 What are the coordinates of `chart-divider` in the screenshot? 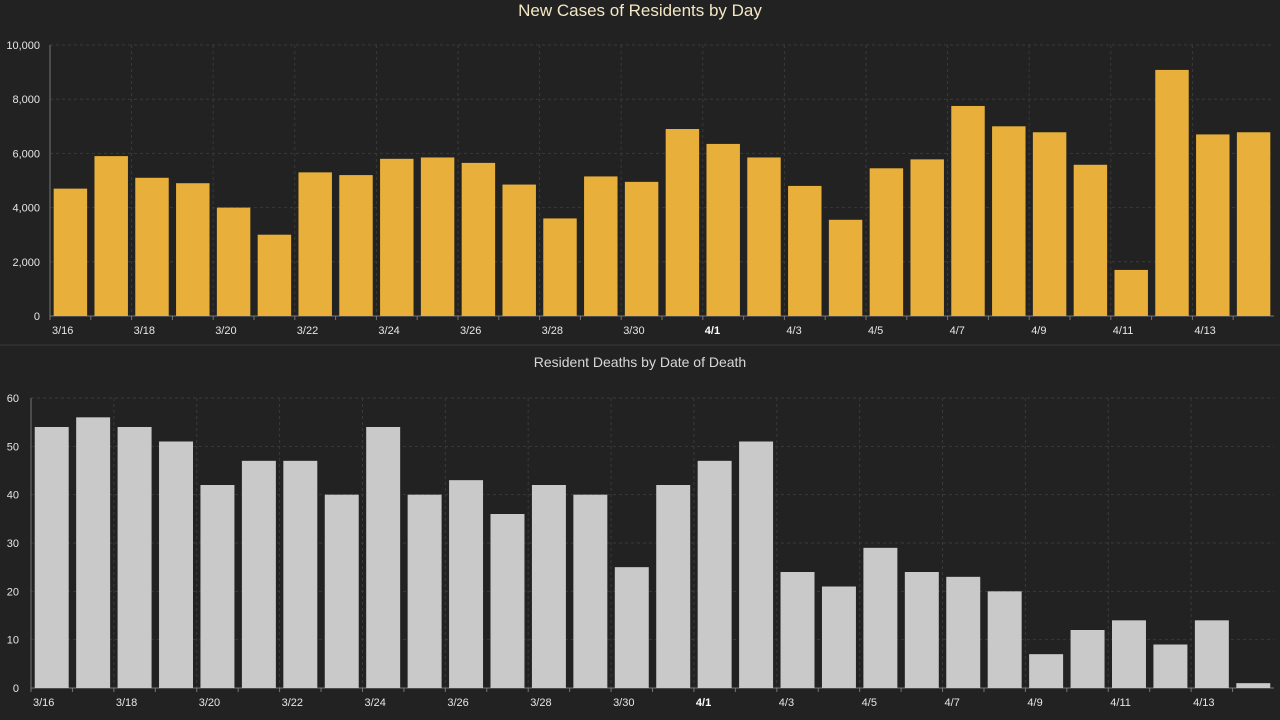 It's located at (640, 345).